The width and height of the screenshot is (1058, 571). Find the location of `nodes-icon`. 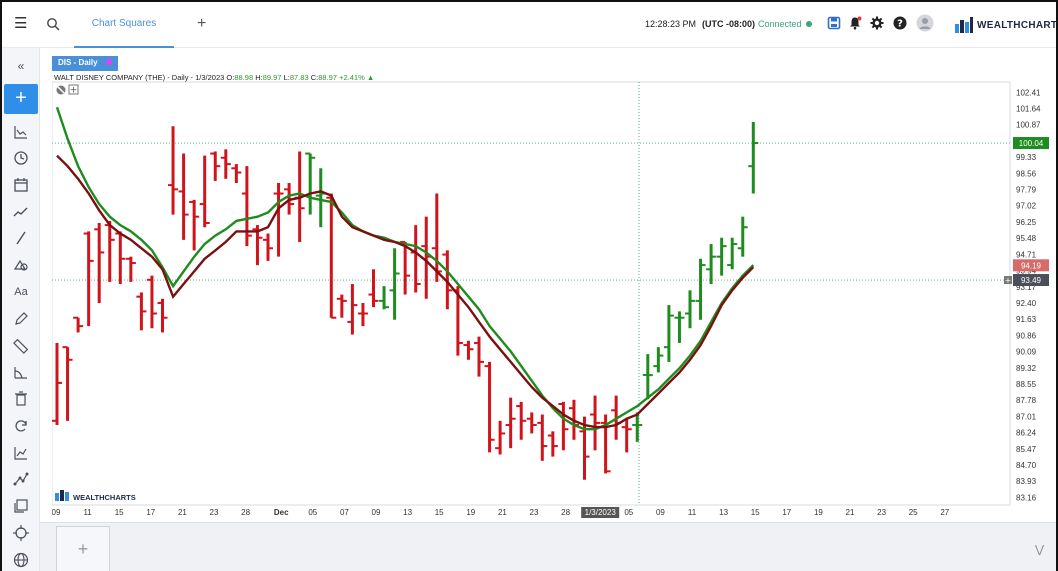

nodes-icon is located at coordinates (21, 479).